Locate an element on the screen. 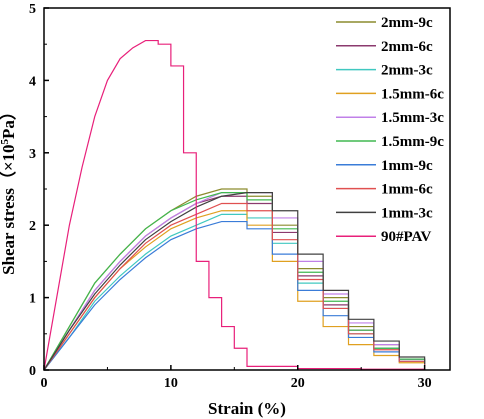 This screenshot has height=419, width=484. y-tick-label-0: 0 is located at coordinates (32, 371).